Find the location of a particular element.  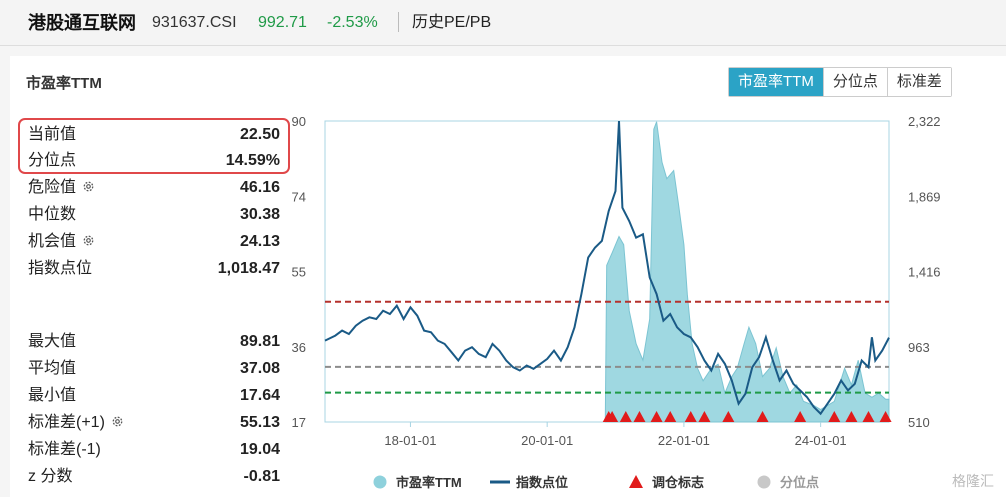

stat-chance: 机会值 24.13 is located at coordinates (154, 242).